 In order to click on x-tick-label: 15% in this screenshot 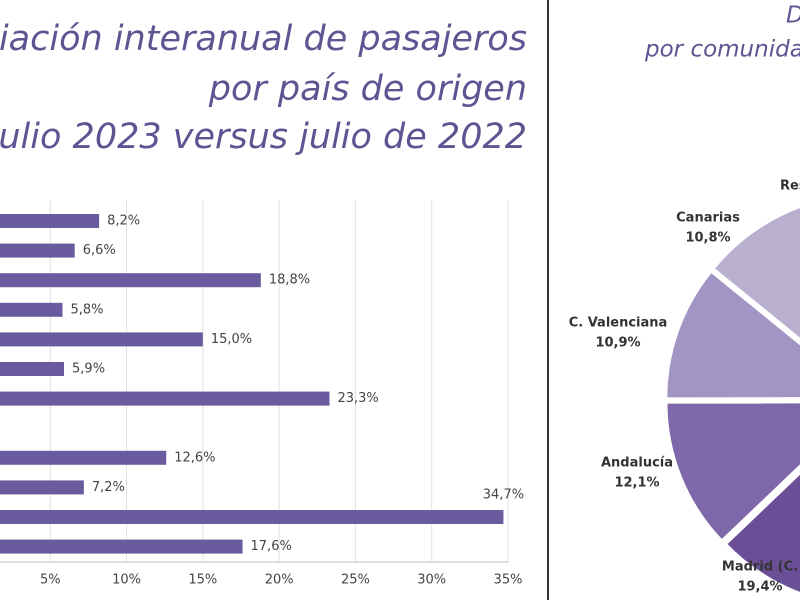, I will do `click(202, 580)`.